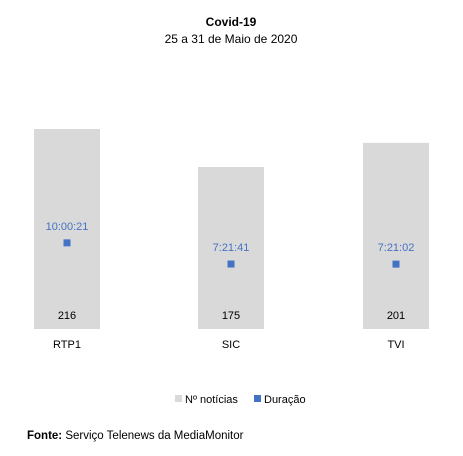 The height and width of the screenshot is (456, 463). I want to click on legend-swatch-news, so click(178, 398).